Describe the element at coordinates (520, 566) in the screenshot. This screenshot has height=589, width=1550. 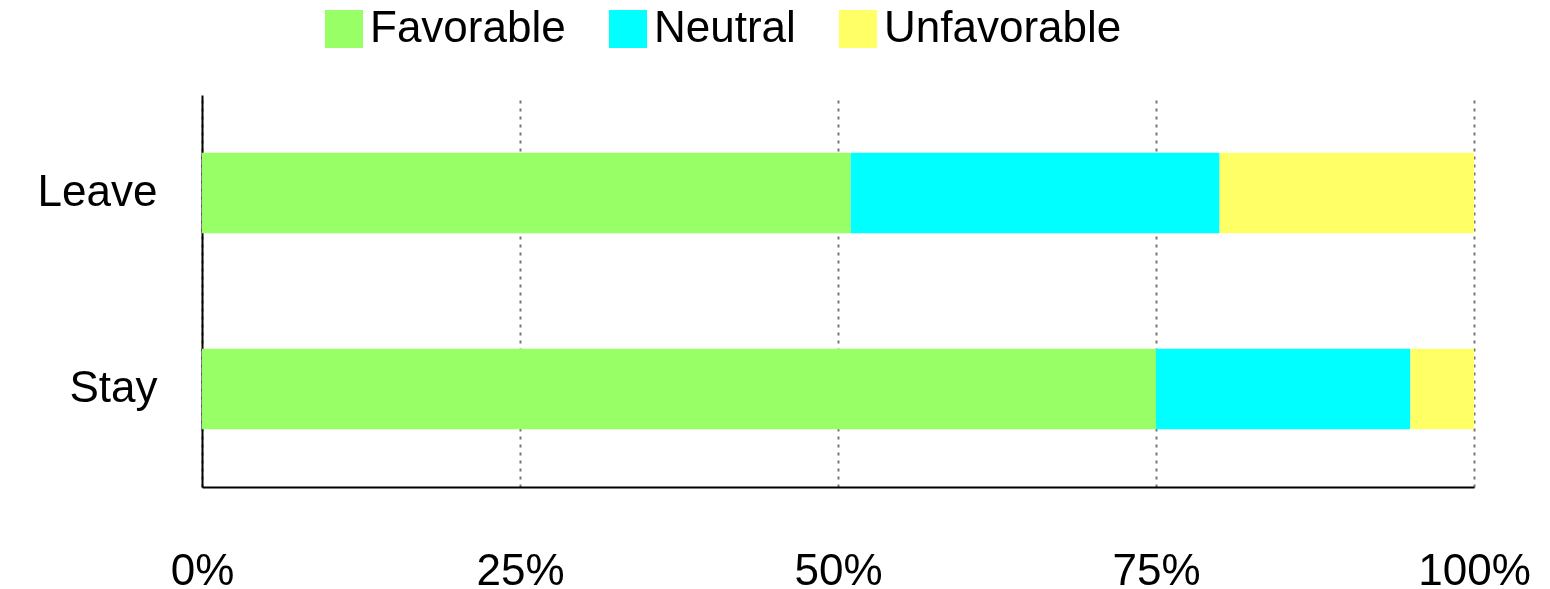
I see `x-tick-label: 25%` at that location.